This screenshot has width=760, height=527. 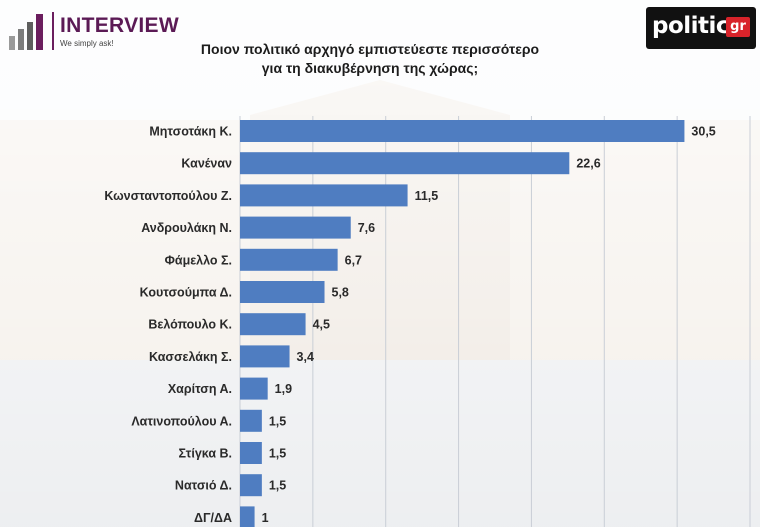 I want to click on category-label: Κασσελάκη Σ., so click(x=190, y=357).